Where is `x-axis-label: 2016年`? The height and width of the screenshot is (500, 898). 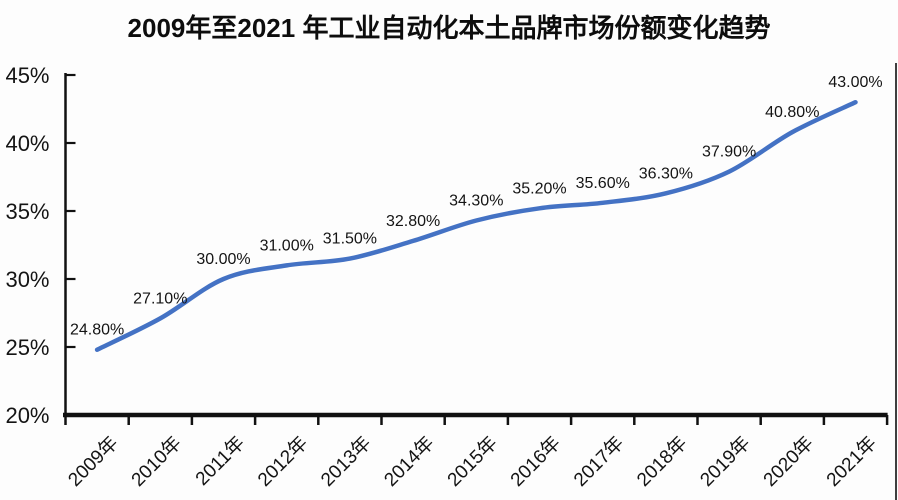
x-axis-label: 2016年 is located at coordinates (535, 461).